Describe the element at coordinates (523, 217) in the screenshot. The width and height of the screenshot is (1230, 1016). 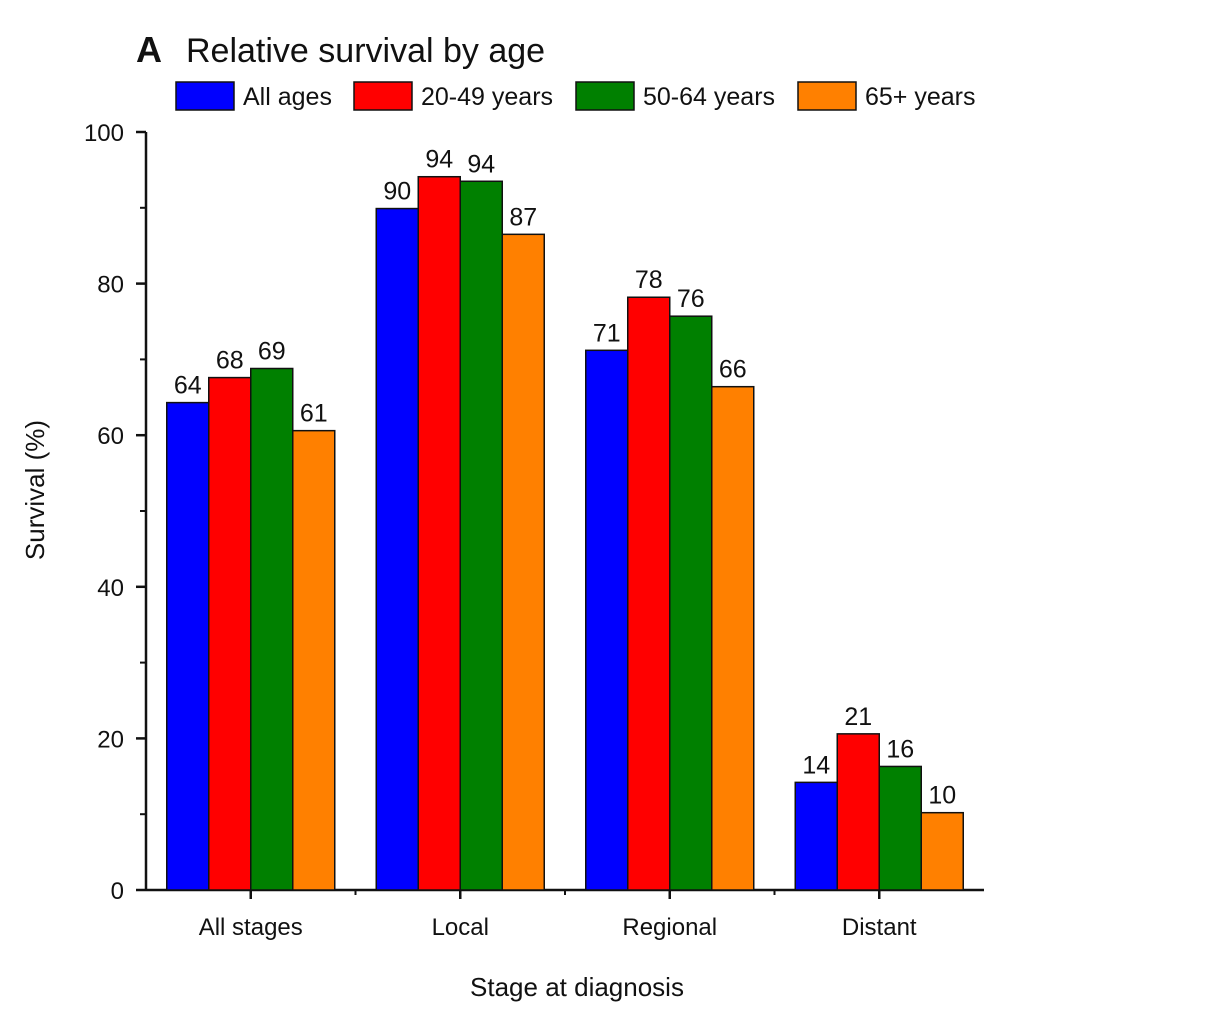
I see `data-label-local-65-years: 87` at that location.